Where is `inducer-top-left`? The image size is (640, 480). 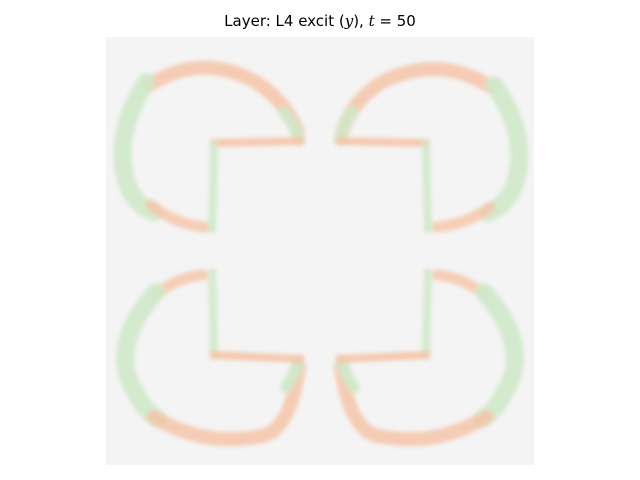 inducer-top-left is located at coordinates (209, 146).